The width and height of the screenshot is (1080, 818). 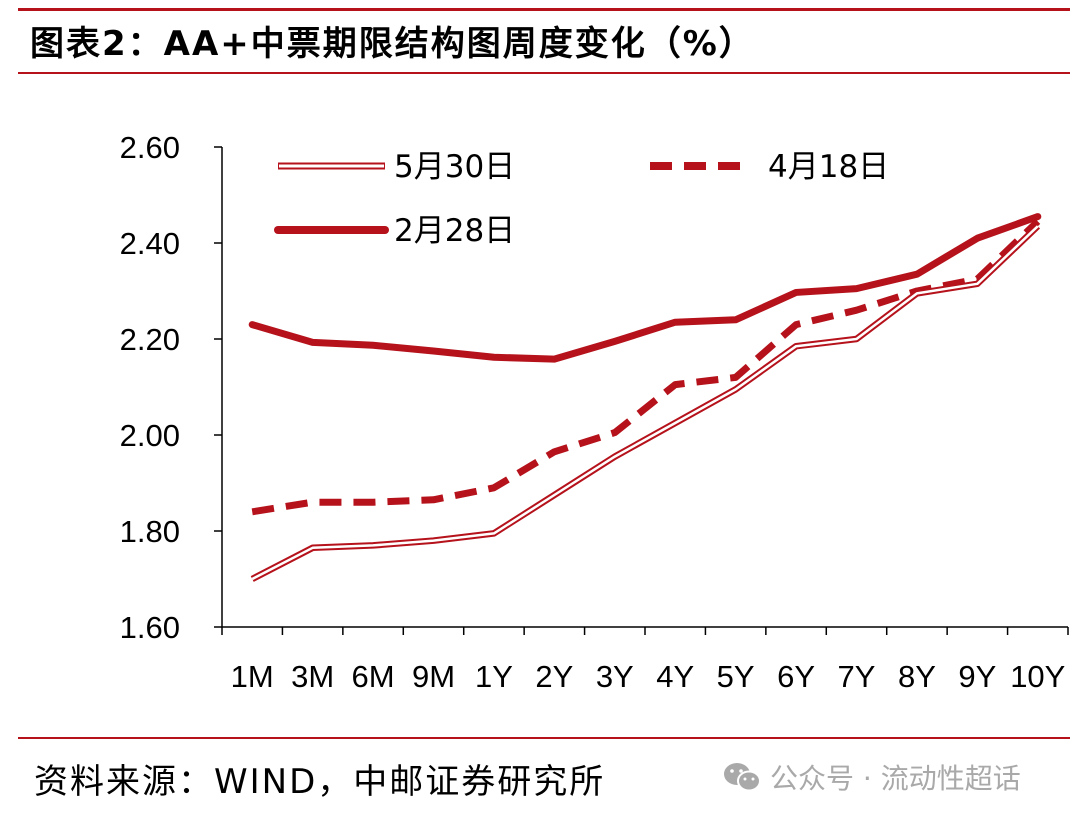 What do you see at coordinates (373, 676) in the screenshot?
I see `x-tick-label: 6M` at bounding box center [373, 676].